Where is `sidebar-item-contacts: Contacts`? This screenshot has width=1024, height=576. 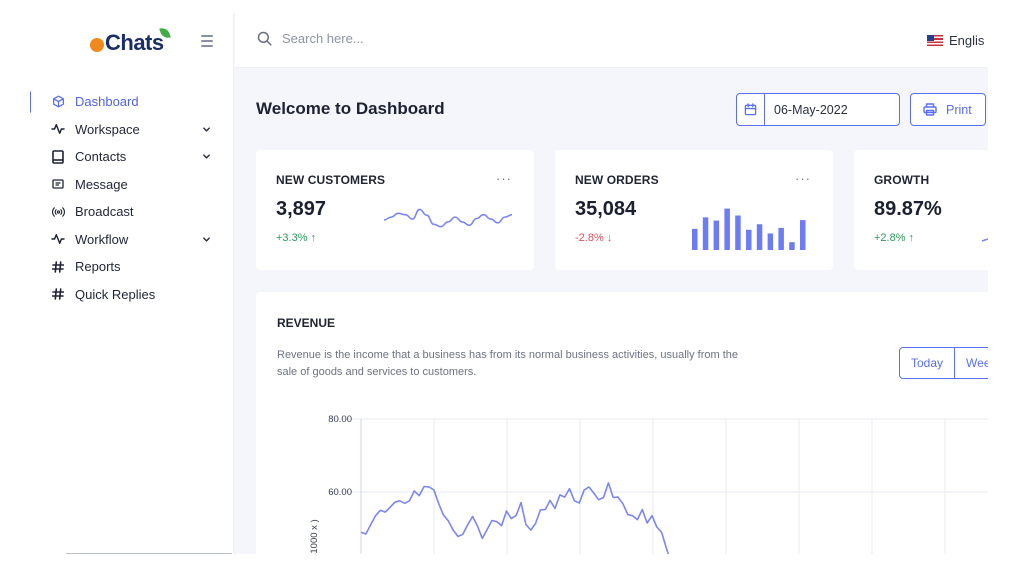 sidebar-item-contacts: Contacts is located at coordinates (132, 157).